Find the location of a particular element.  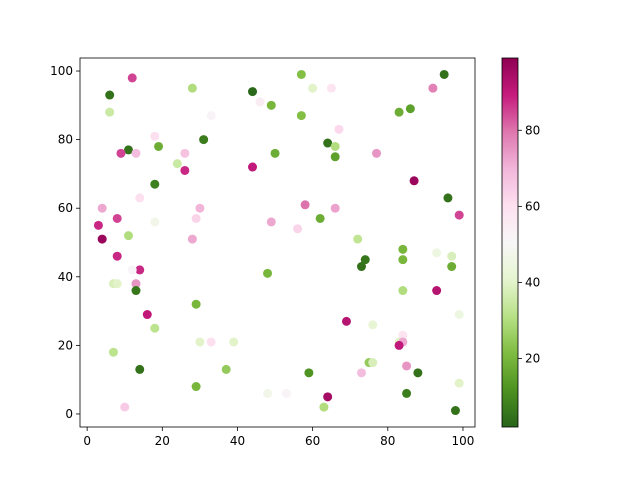

y-tick-label: 100 is located at coordinates (61, 71).